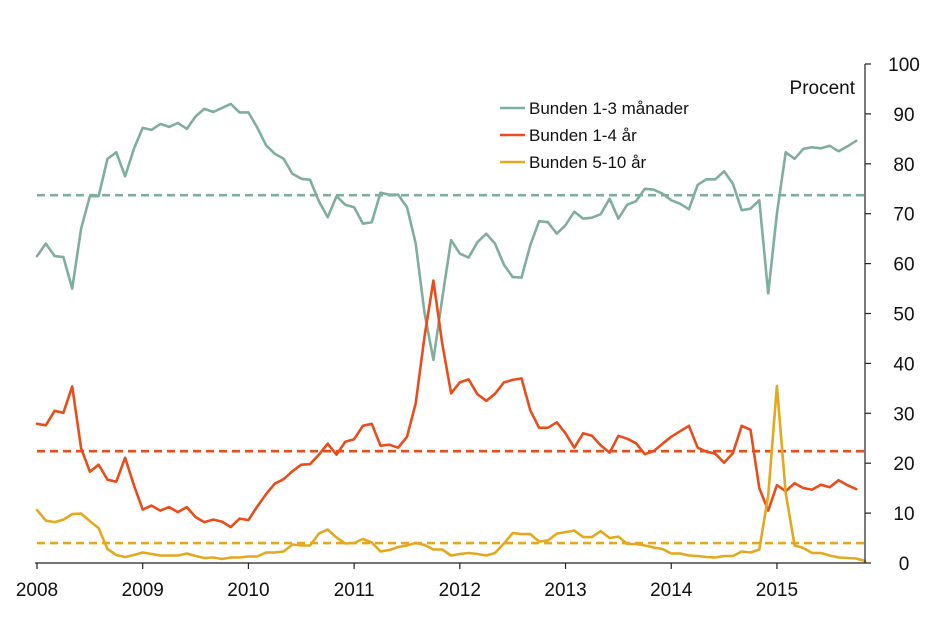 The height and width of the screenshot is (637, 951). I want to click on y-axis: 0 10 20 30 40 50 60 70 80 90 100, so click(892, 315).